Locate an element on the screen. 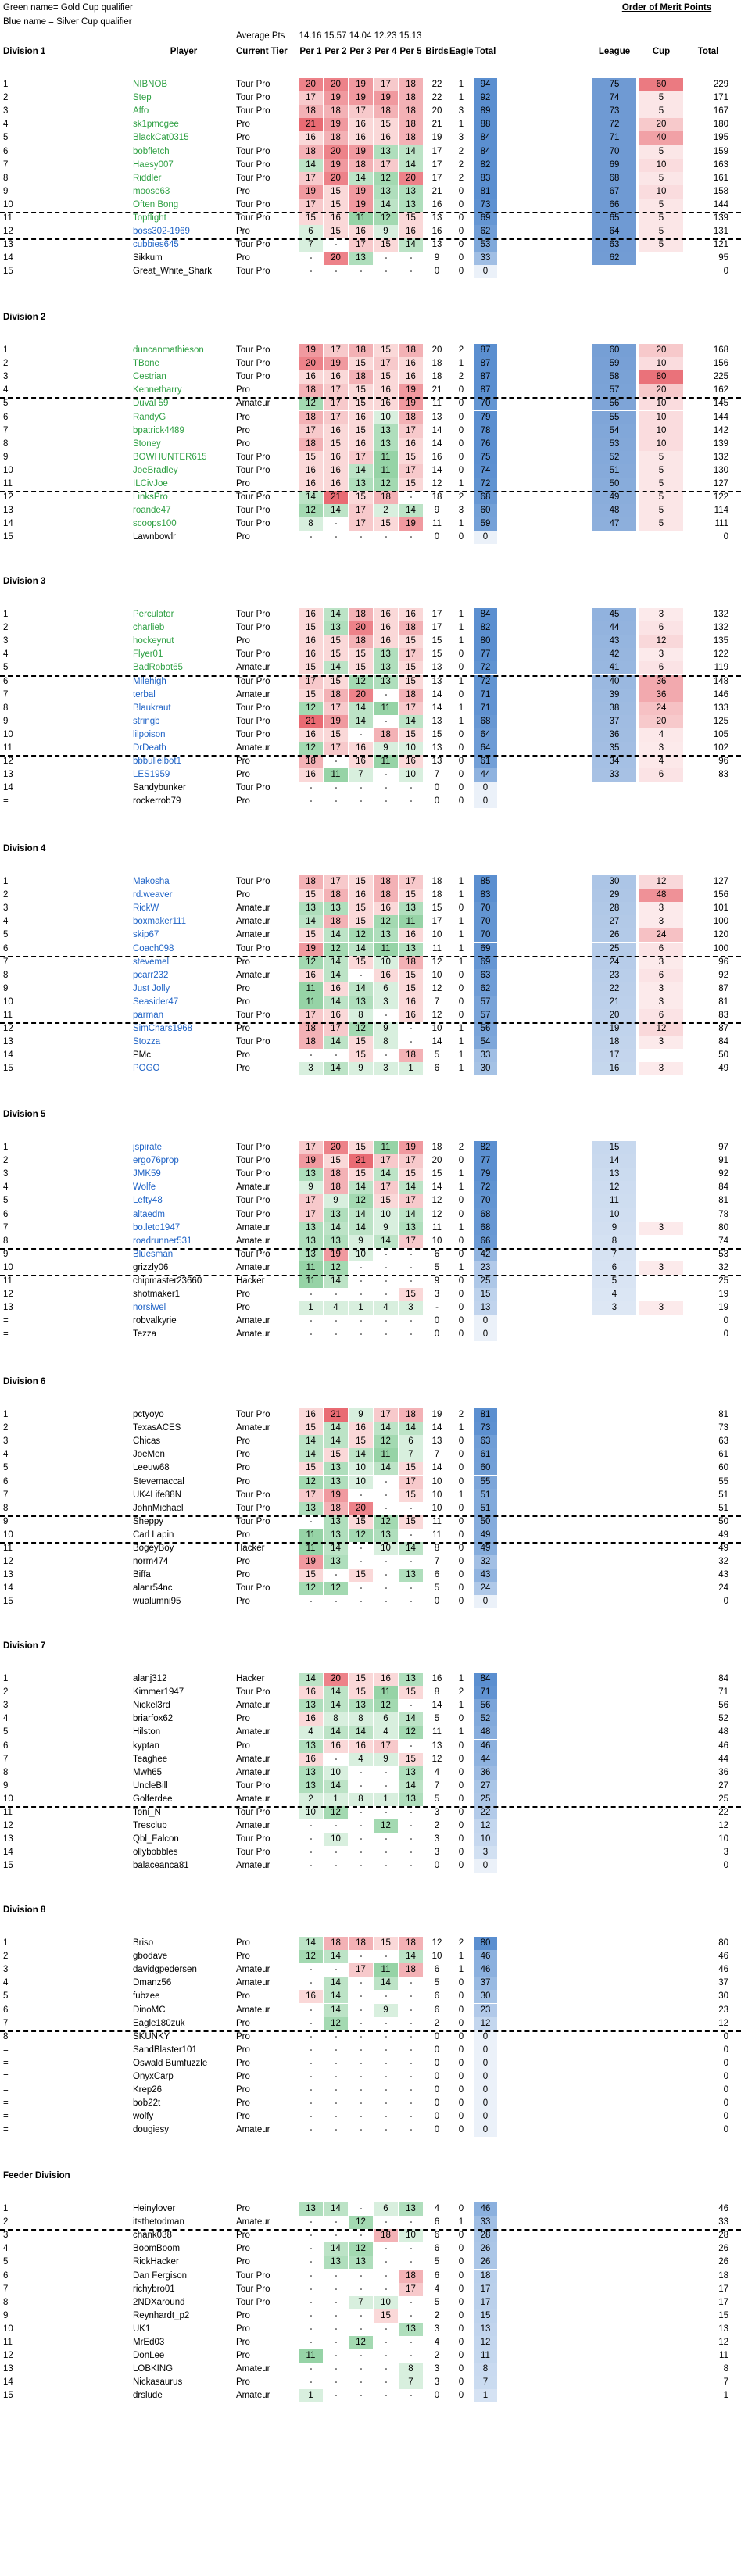 The height and width of the screenshot is (2576, 741). player-name: Perculator is located at coordinates (153, 614).